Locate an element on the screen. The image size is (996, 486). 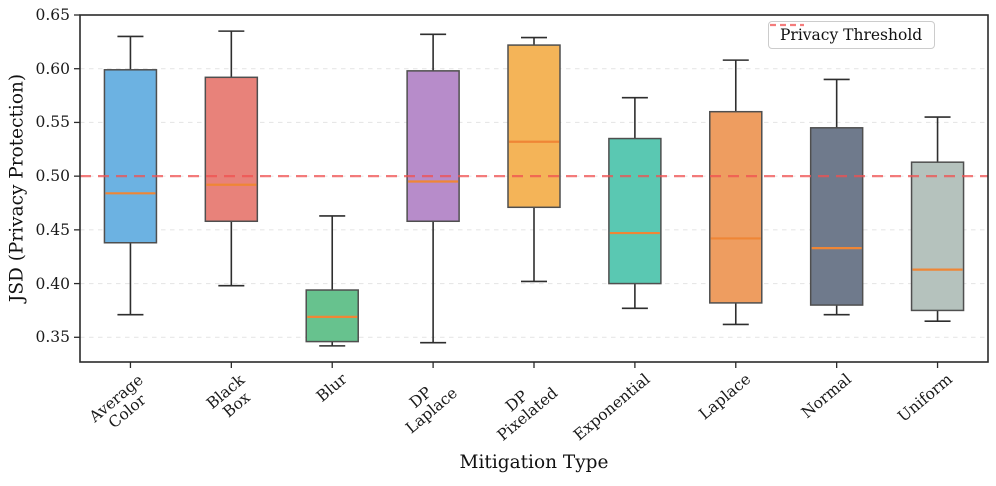
box-exponential is located at coordinates (635, 203).